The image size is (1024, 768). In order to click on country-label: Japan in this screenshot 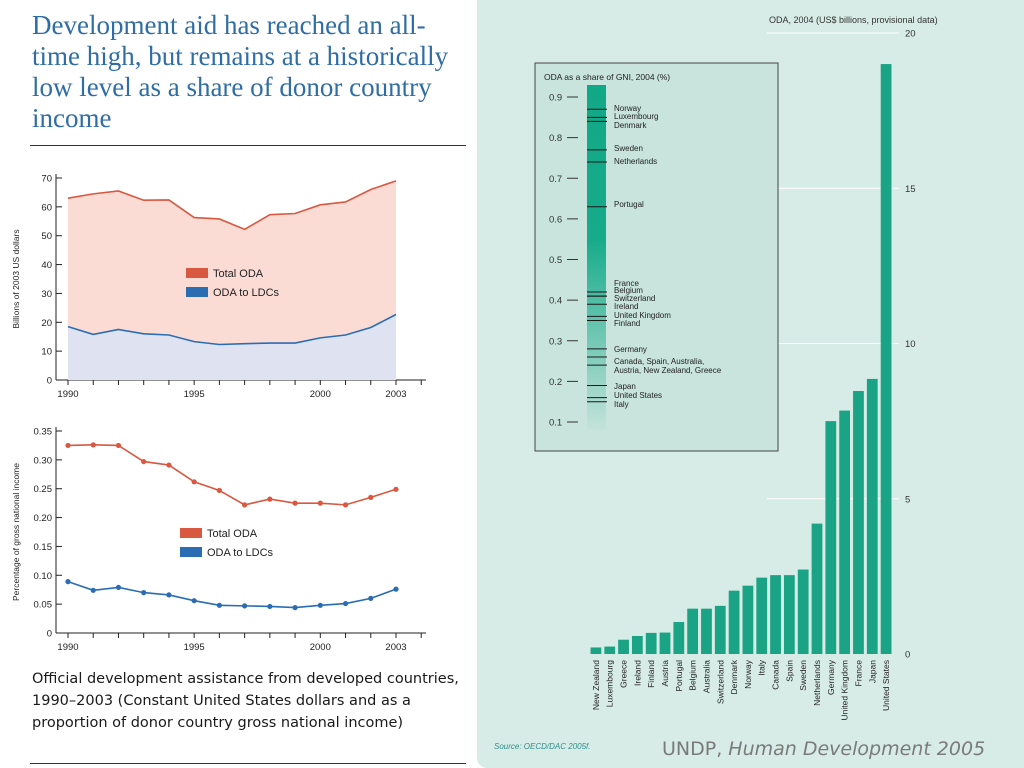, I will do `click(625, 386)`.